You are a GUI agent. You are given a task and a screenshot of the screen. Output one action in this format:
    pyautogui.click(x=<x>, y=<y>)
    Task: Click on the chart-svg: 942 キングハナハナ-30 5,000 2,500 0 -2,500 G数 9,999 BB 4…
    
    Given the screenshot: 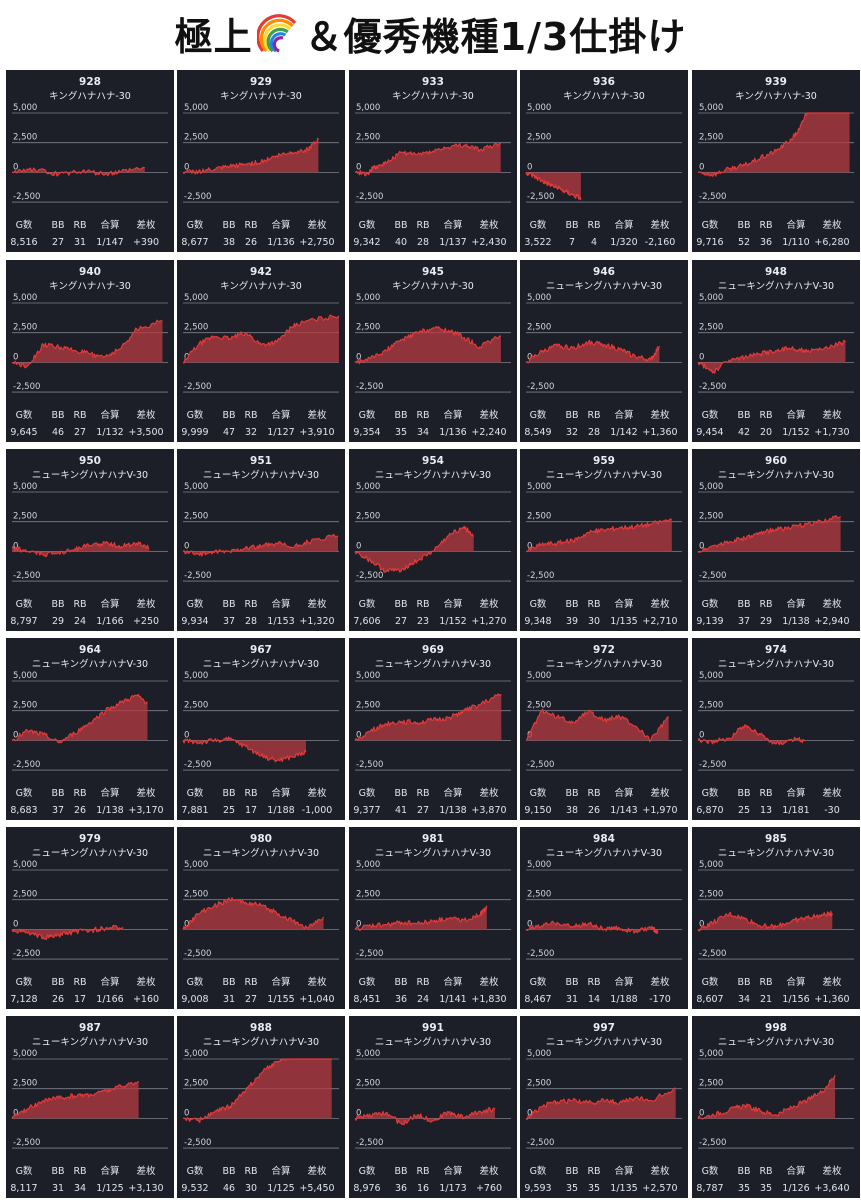 What is the action you would take?
    pyautogui.click(x=260, y=352)
    